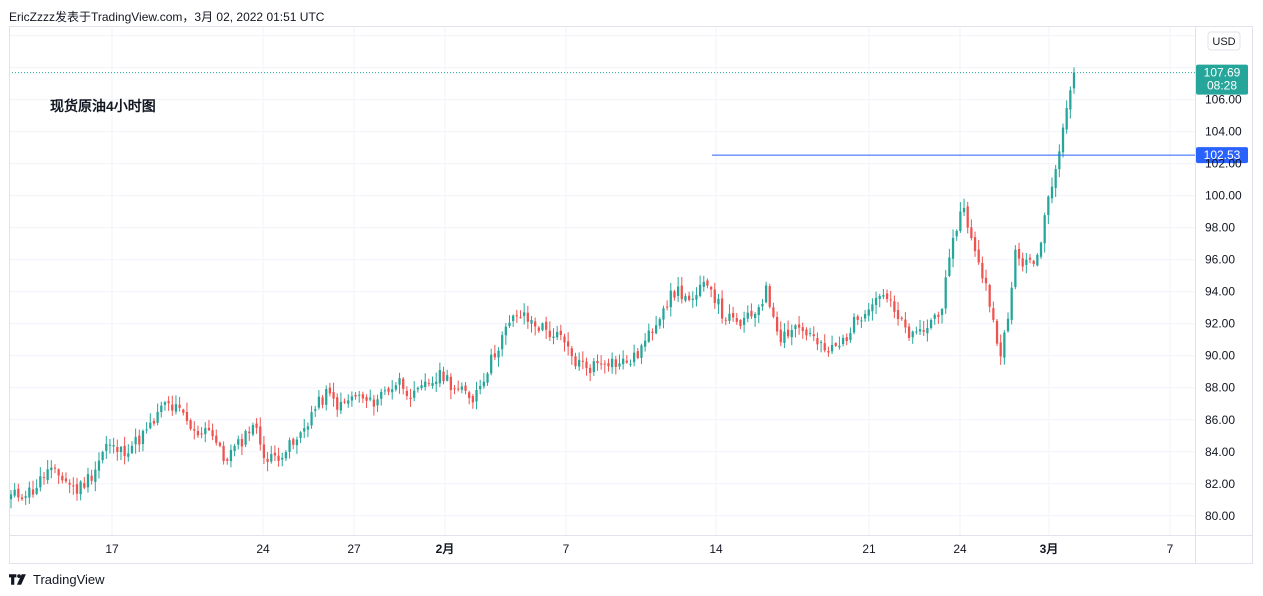 The image size is (1263, 596). What do you see at coordinates (96, 17) in the screenshot?
I see `publisher-text: EricZzzz发表于TradingView.com` at bounding box center [96, 17].